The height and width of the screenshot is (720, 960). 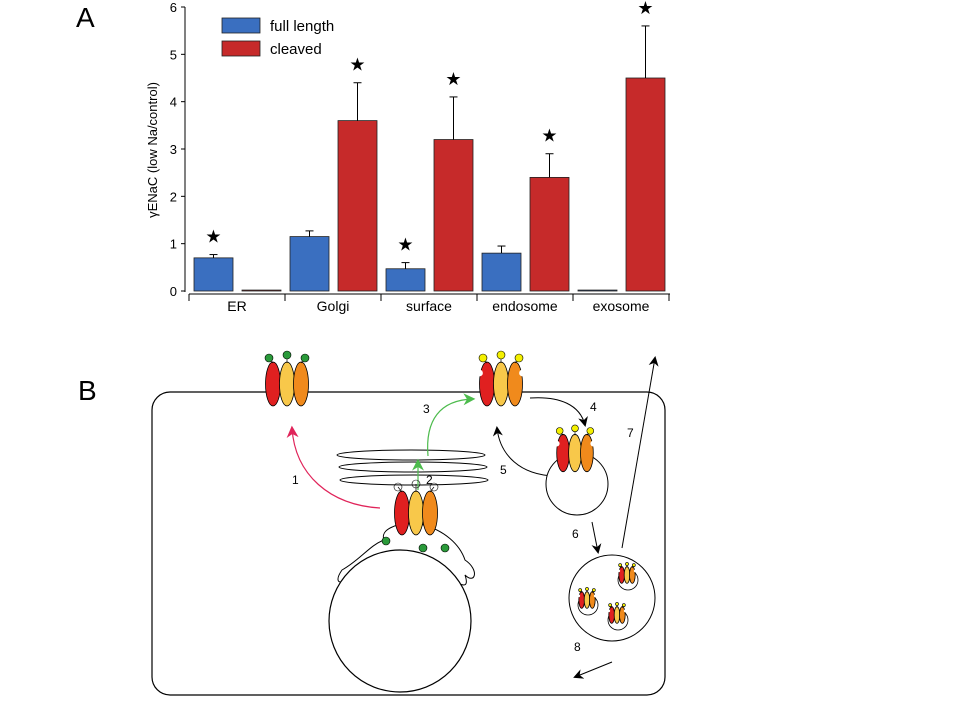 I want to click on step-label-2: 2, so click(x=429, y=480).